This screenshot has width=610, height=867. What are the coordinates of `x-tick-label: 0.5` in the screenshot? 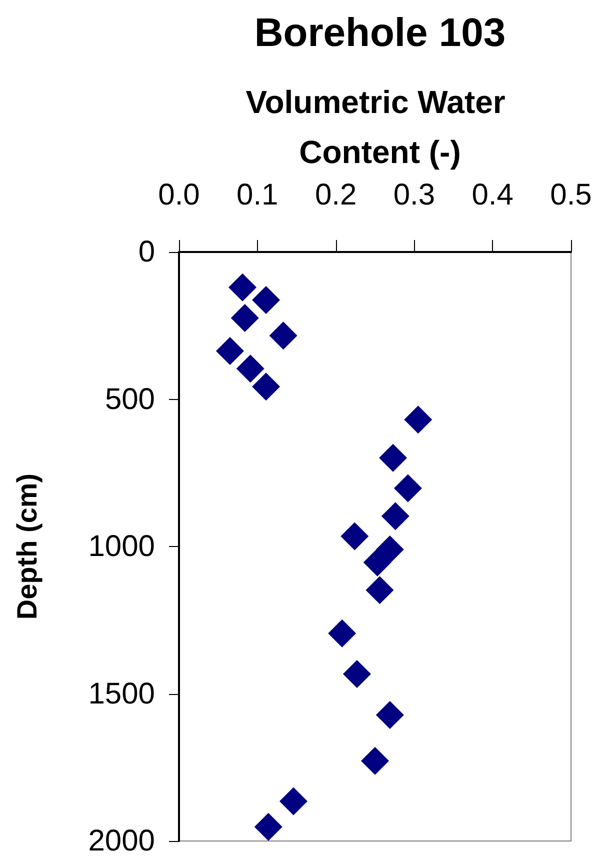 It's located at (571, 195).